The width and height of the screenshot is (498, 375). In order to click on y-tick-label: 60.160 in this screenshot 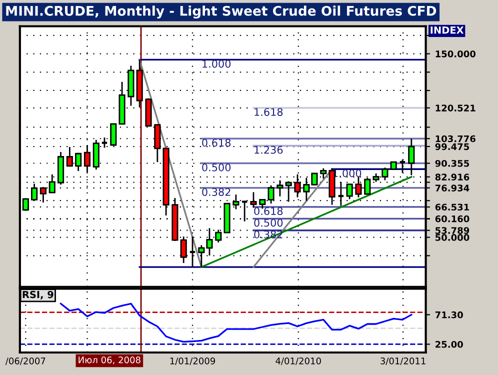, I will do `click(452, 218)`.